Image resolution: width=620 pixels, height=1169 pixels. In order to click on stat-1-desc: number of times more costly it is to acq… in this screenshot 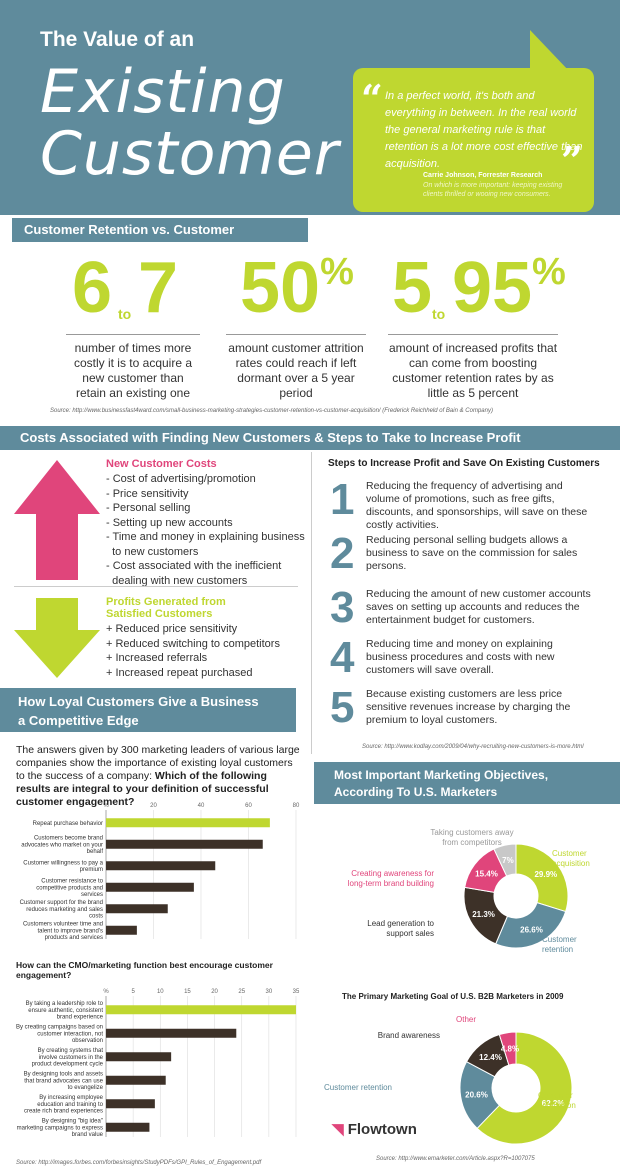, I will do `click(133, 367)`.